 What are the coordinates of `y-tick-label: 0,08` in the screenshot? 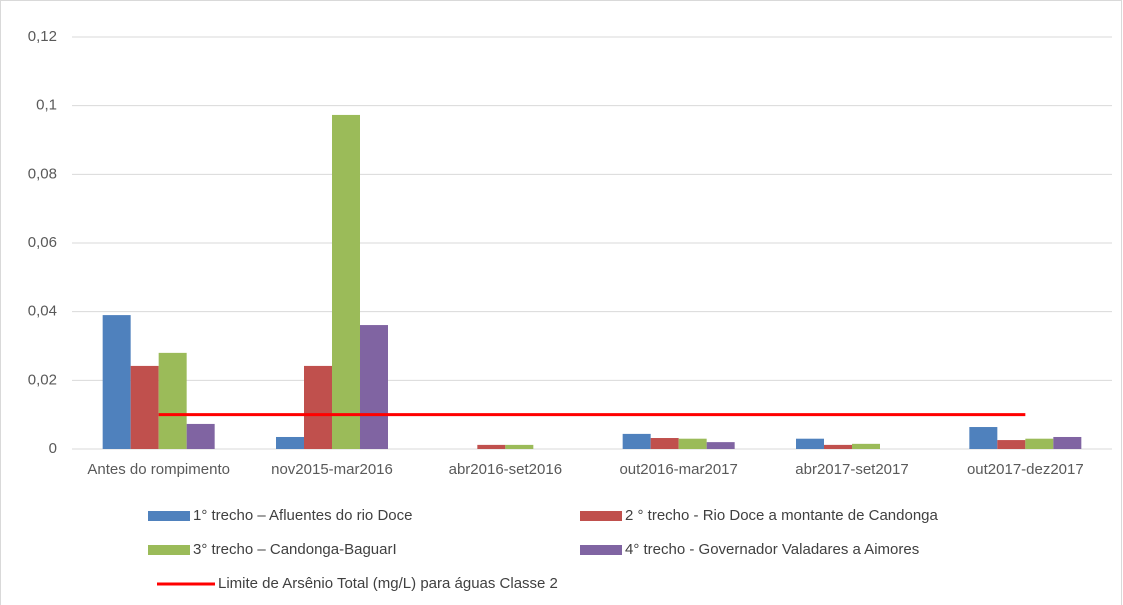 It's located at (42, 173).